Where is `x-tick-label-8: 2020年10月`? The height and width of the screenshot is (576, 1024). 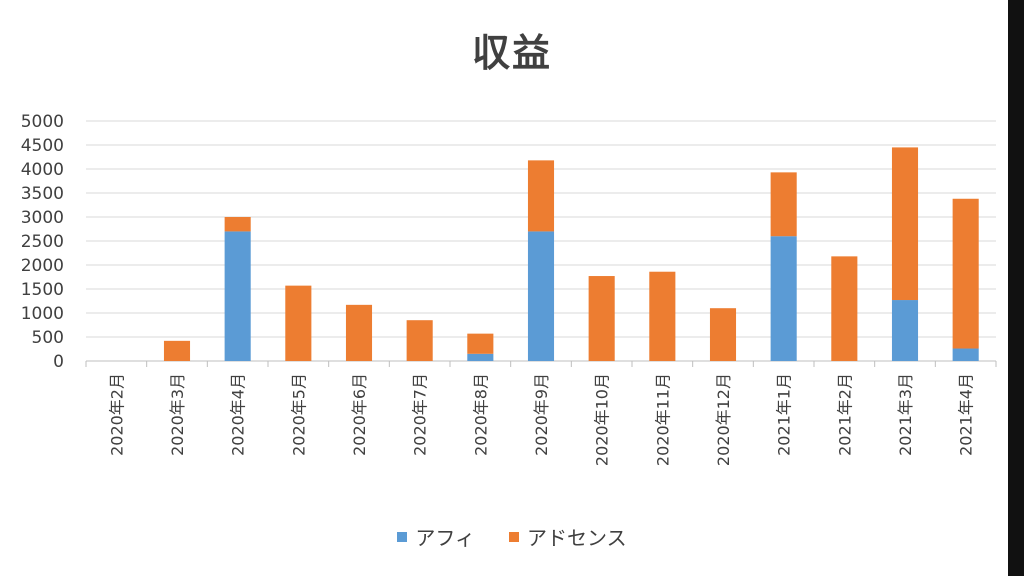
x-tick-label-8: 2020年10月 is located at coordinates (602, 419).